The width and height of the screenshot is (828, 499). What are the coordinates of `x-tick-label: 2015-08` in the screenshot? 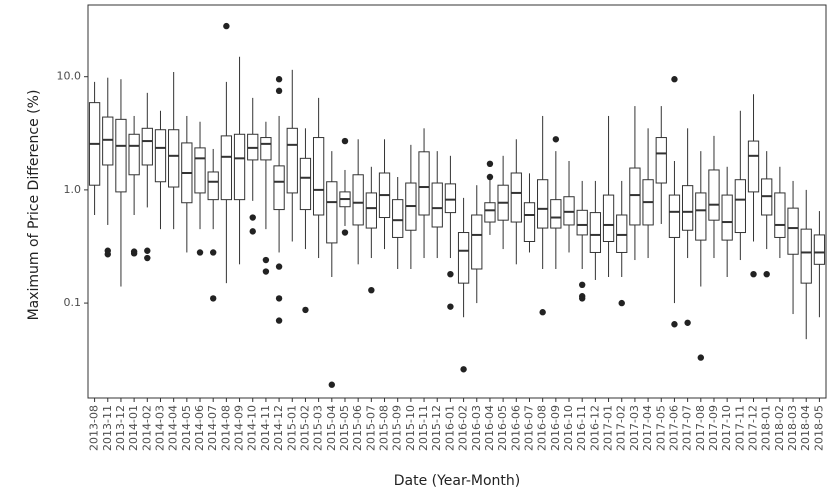 It's located at (384, 428).